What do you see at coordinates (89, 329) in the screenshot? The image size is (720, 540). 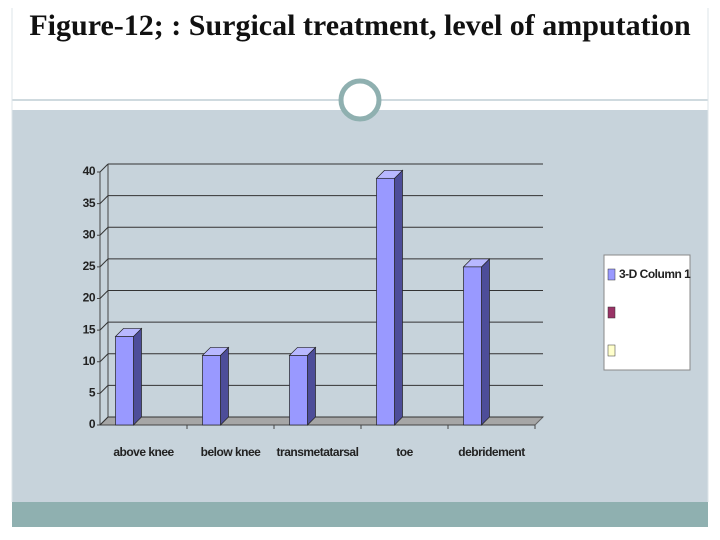 I see `y-tick-label: 15` at bounding box center [89, 329].